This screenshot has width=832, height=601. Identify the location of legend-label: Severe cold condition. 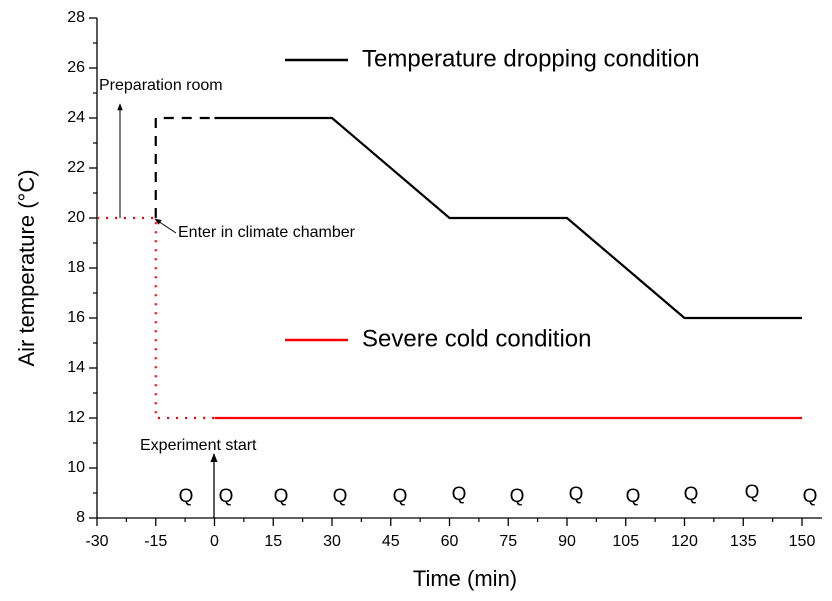
(476, 338).